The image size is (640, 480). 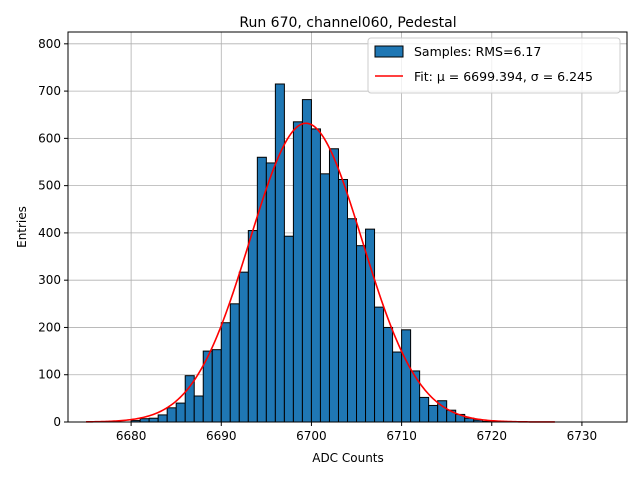 I want to click on x-axis-label: ADC Counts, so click(x=348, y=458).